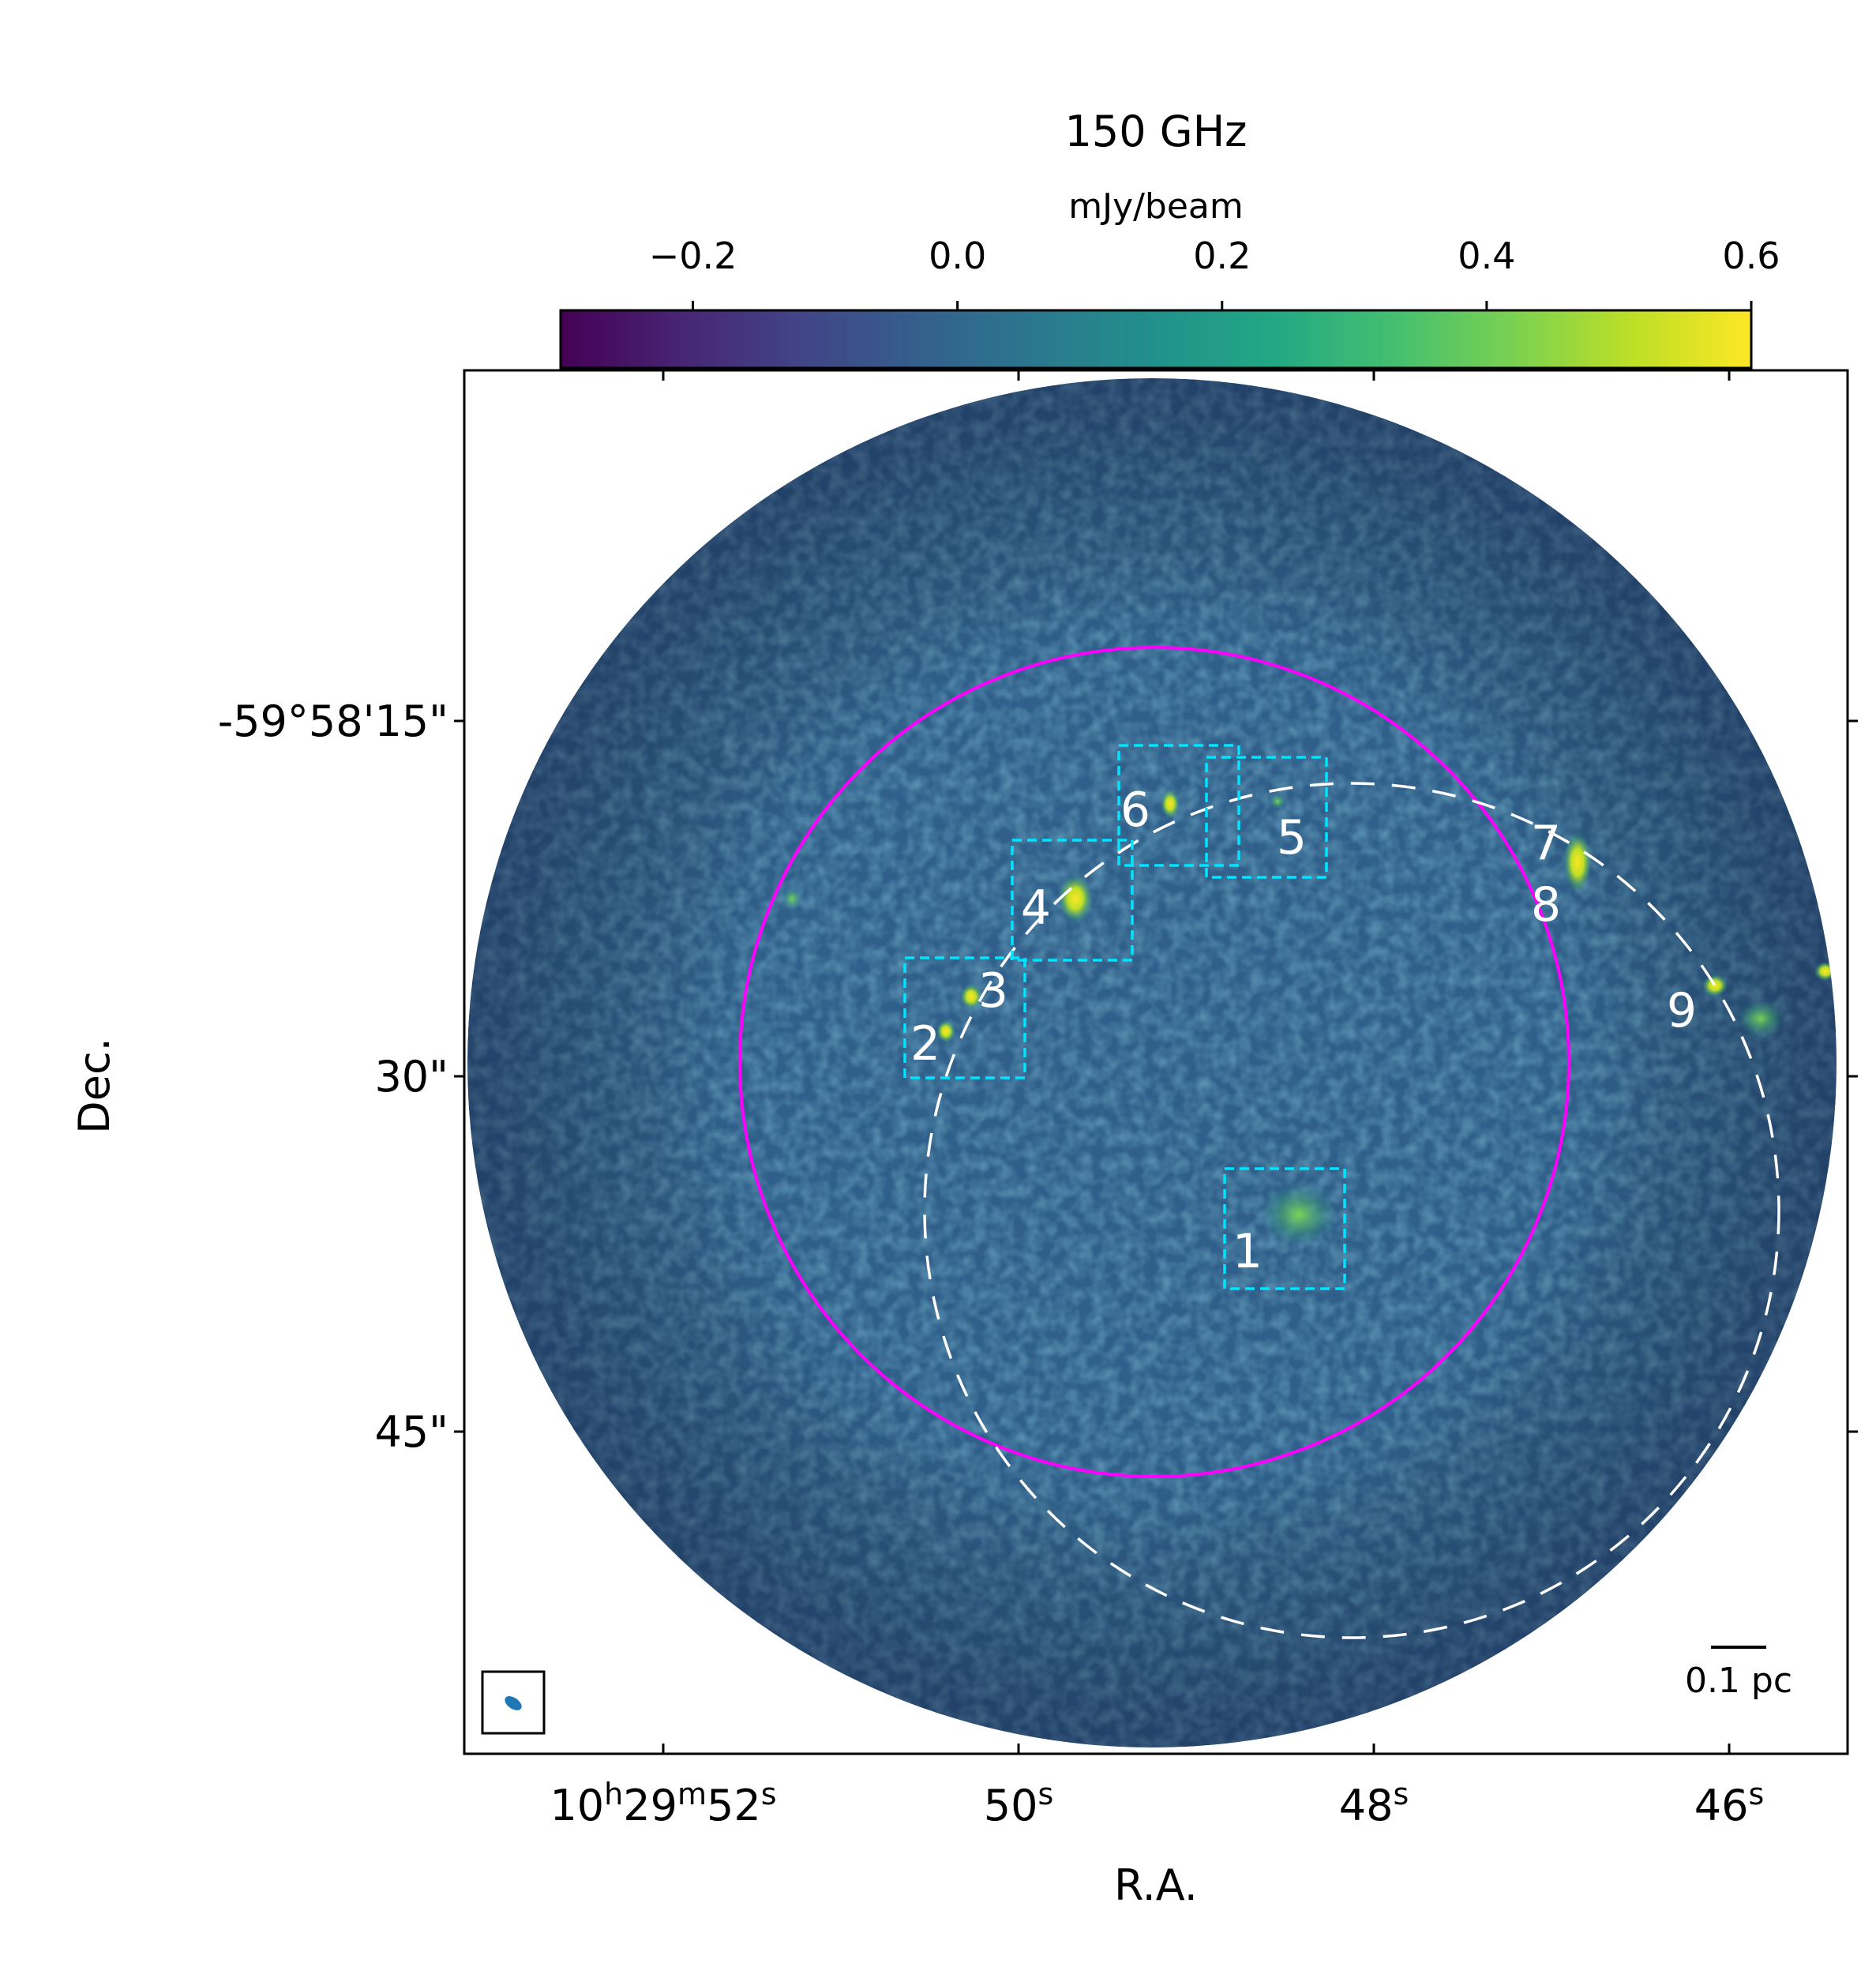  I want to click on colorbar-tick-label: 0.6, so click(1751, 256).